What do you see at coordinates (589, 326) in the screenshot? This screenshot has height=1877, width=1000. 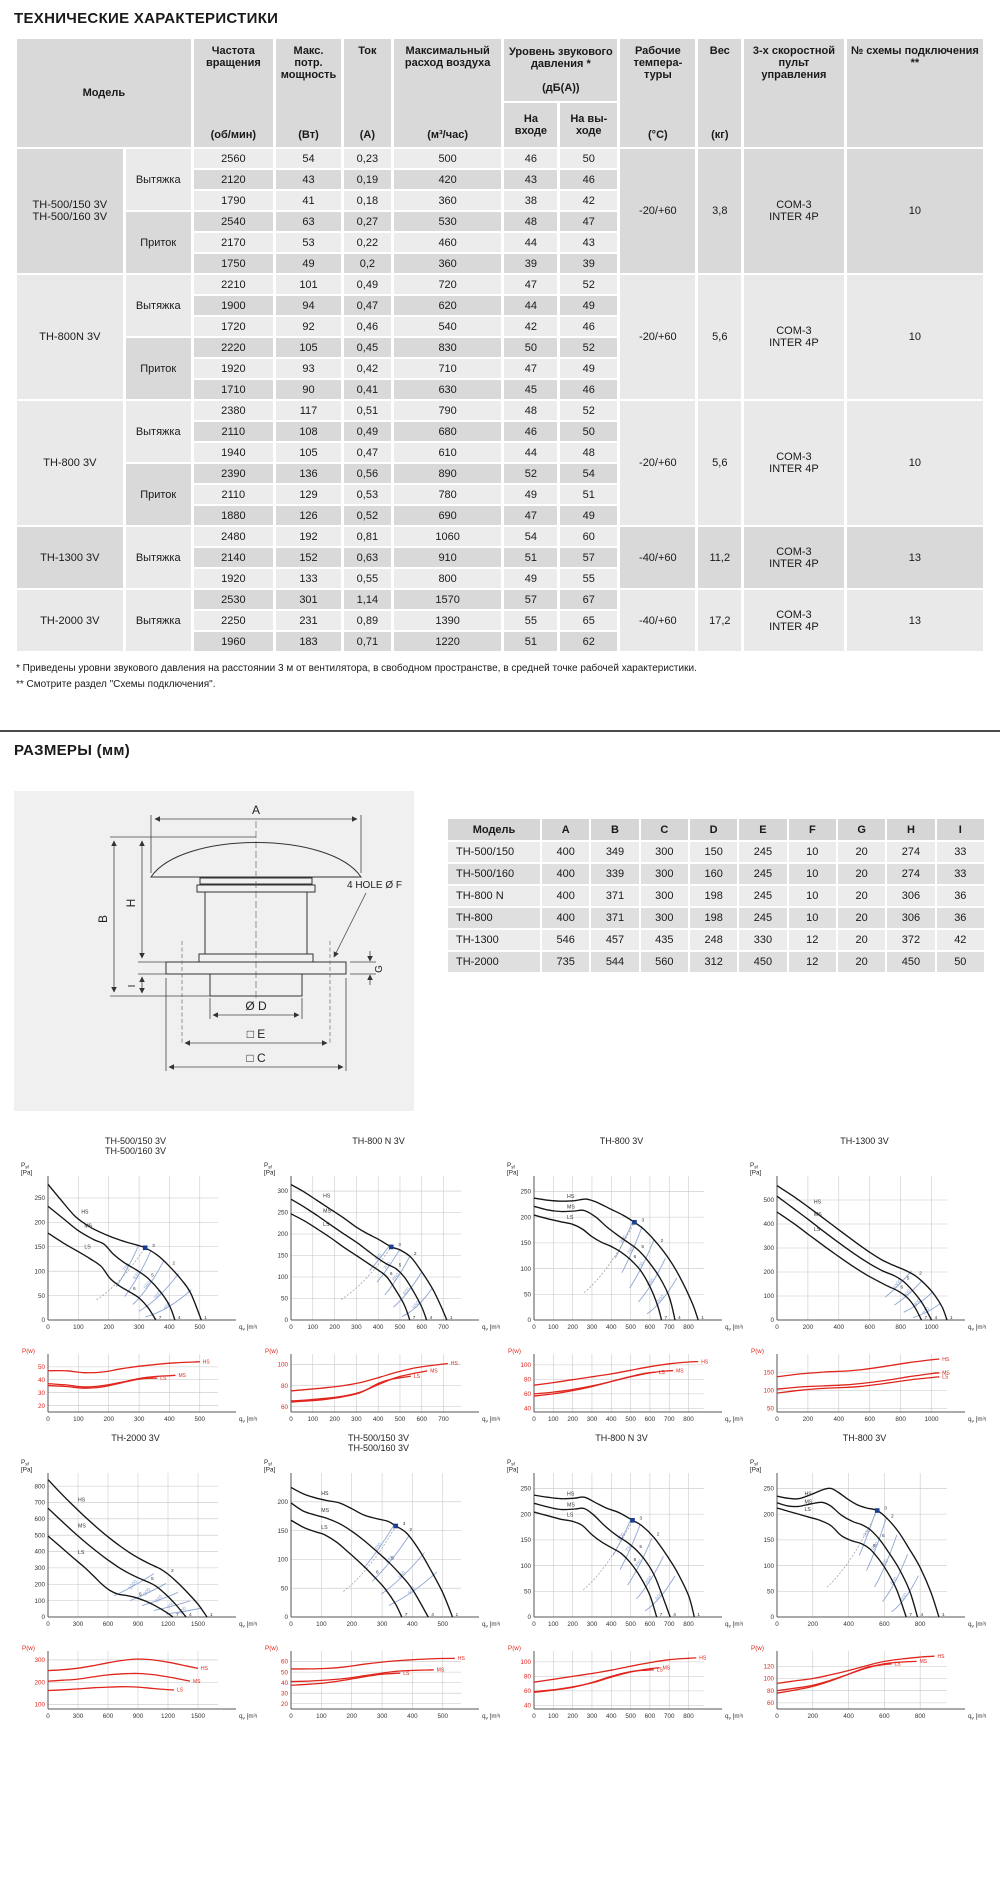 I see `value-cell: 46` at bounding box center [589, 326].